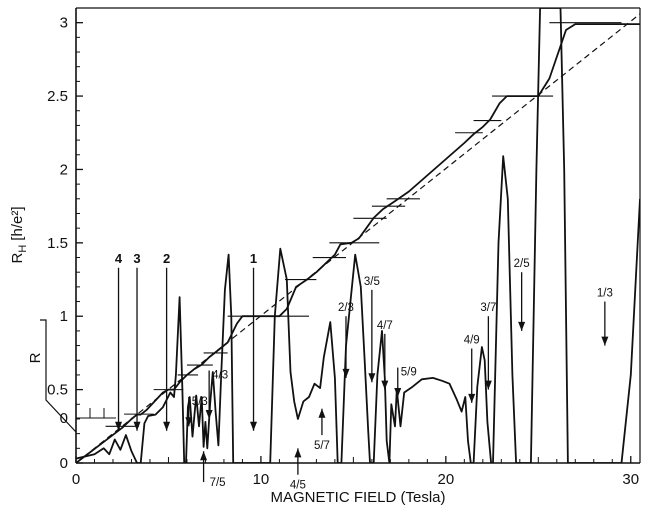 The width and height of the screenshot is (654, 522). I want to click on annotation-2: 2, so click(166, 341).